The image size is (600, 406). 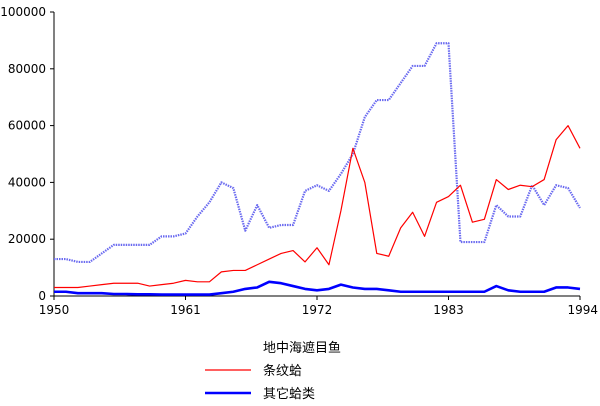 I want to click on y-tick-label: 100000, so click(x=23, y=12).